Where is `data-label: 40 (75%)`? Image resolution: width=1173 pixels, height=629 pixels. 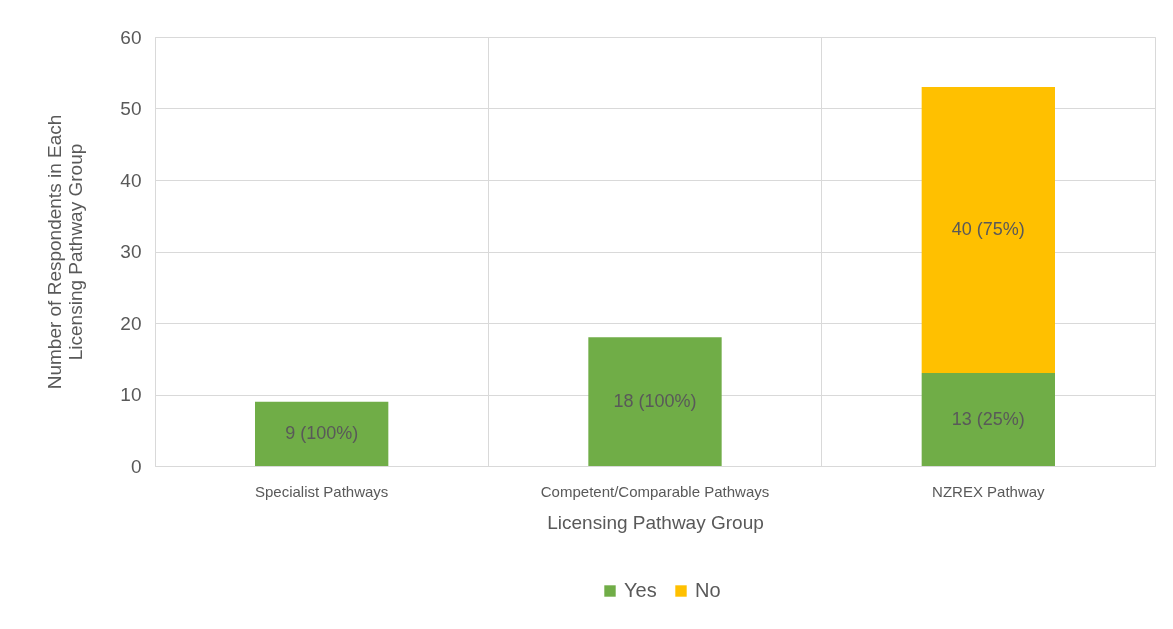 data-label: 40 (75%) is located at coordinates (988, 229).